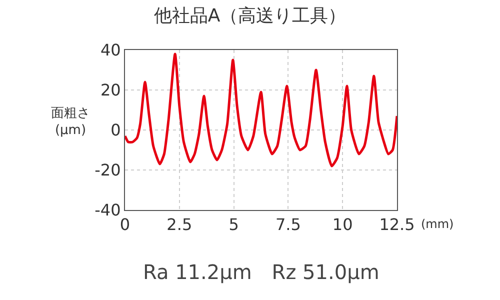 This screenshot has height=300, width=500. Describe the element at coordinates (110, 90) in the screenshot. I see `y-tick-label: 20` at that location.